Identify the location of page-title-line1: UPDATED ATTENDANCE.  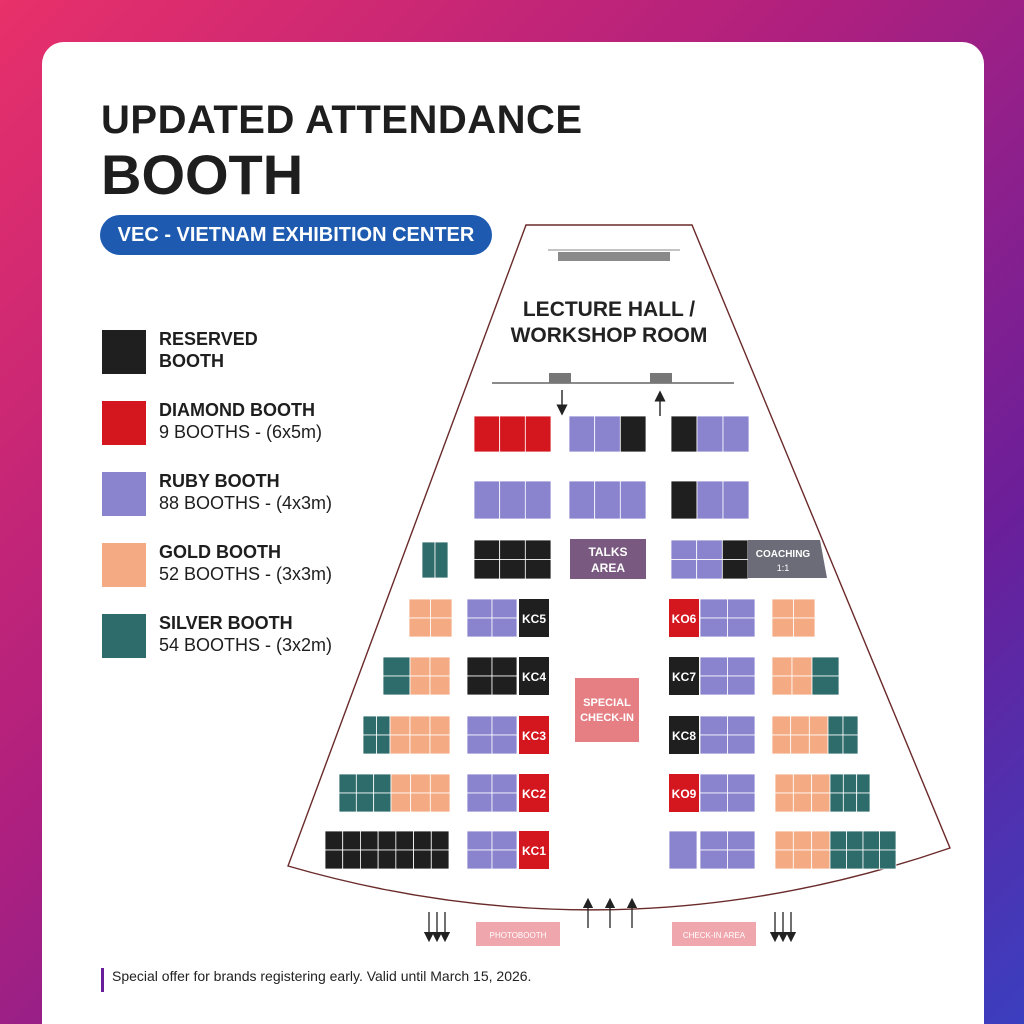
(342, 120).